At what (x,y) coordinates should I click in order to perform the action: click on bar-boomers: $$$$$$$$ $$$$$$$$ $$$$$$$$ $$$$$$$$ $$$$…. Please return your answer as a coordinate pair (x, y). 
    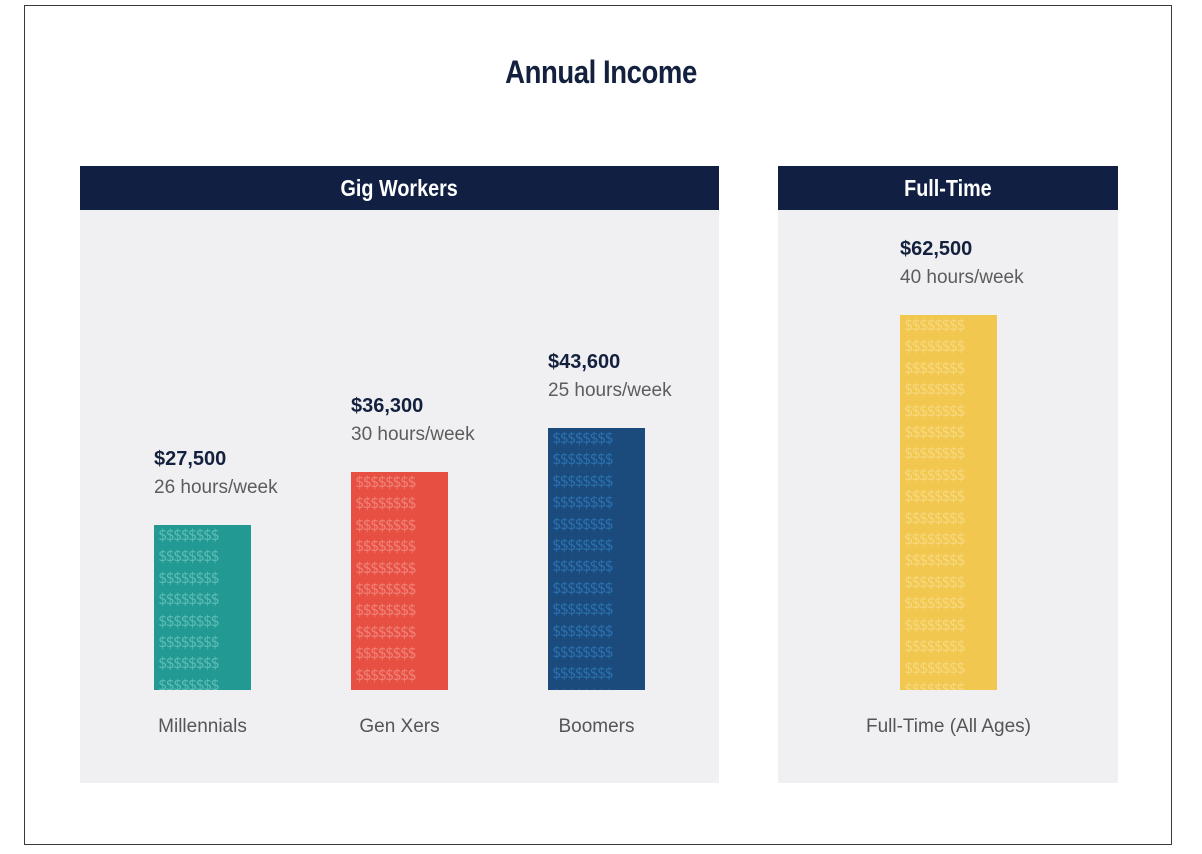
    Looking at the image, I should click on (596, 559).